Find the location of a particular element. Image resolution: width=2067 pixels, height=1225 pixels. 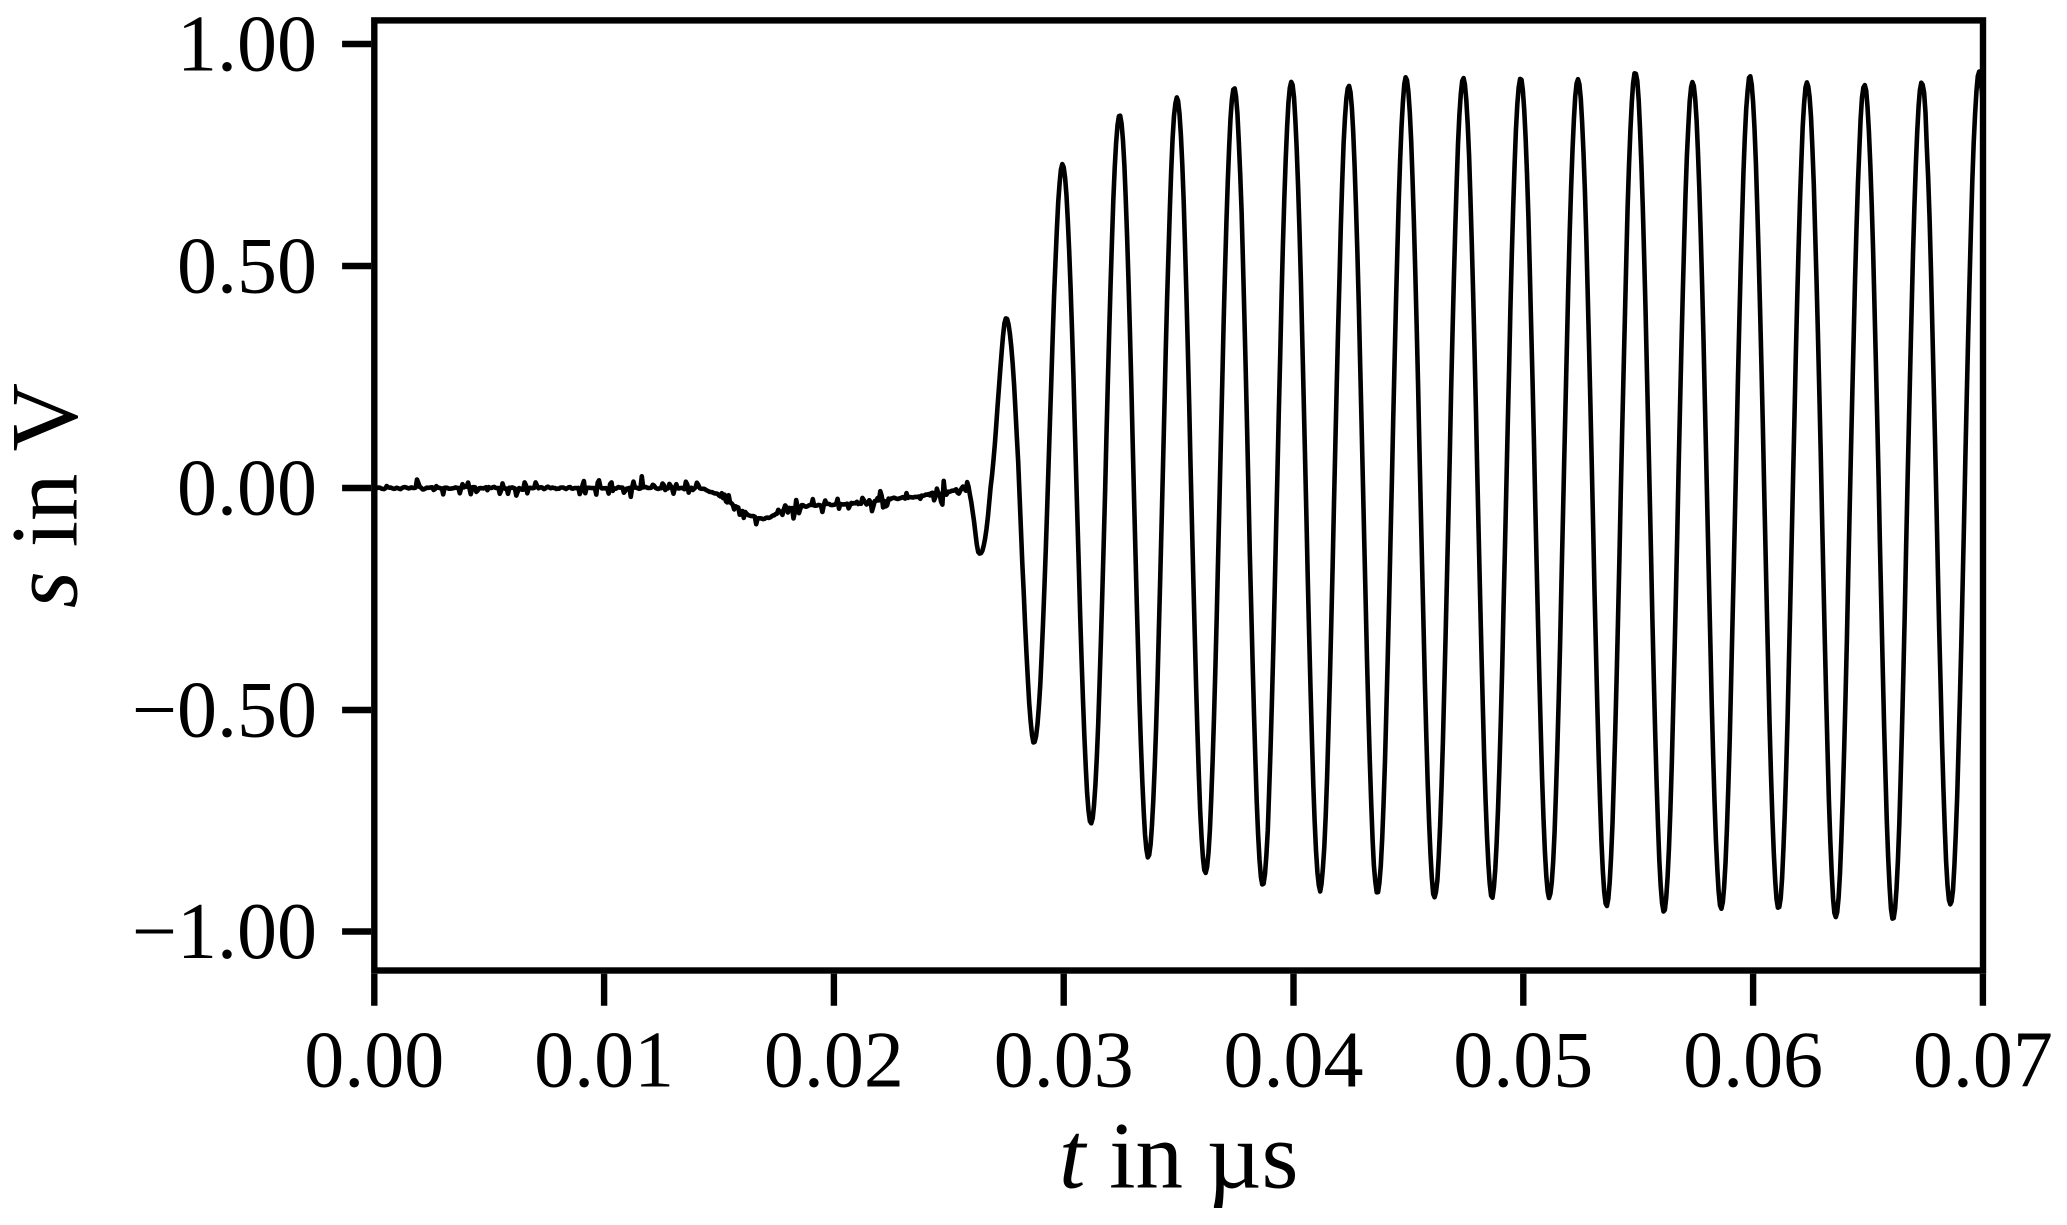

svg-text: 0.06 is located at coordinates (1753, 1061).